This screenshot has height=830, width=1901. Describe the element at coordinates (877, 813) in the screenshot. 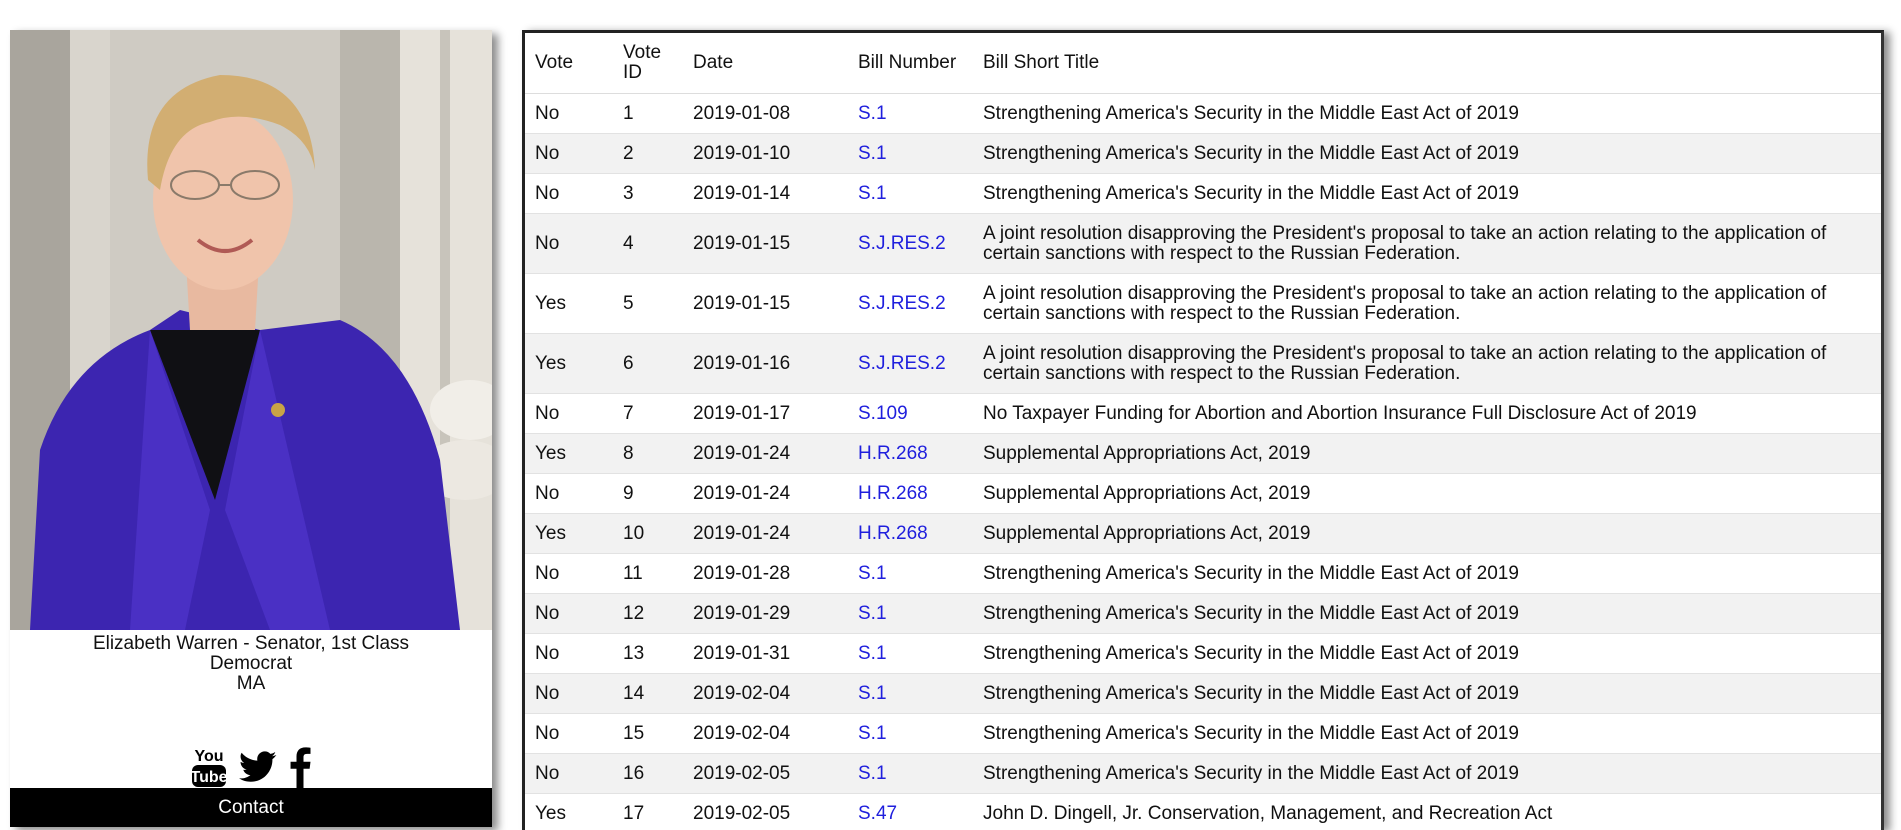

I see `bill-link: S.47` at that location.